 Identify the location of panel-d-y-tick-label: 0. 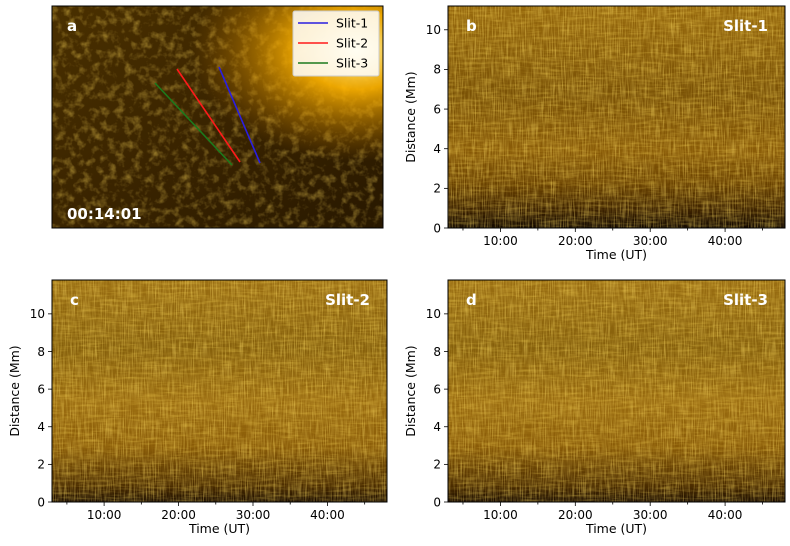
(437, 502).